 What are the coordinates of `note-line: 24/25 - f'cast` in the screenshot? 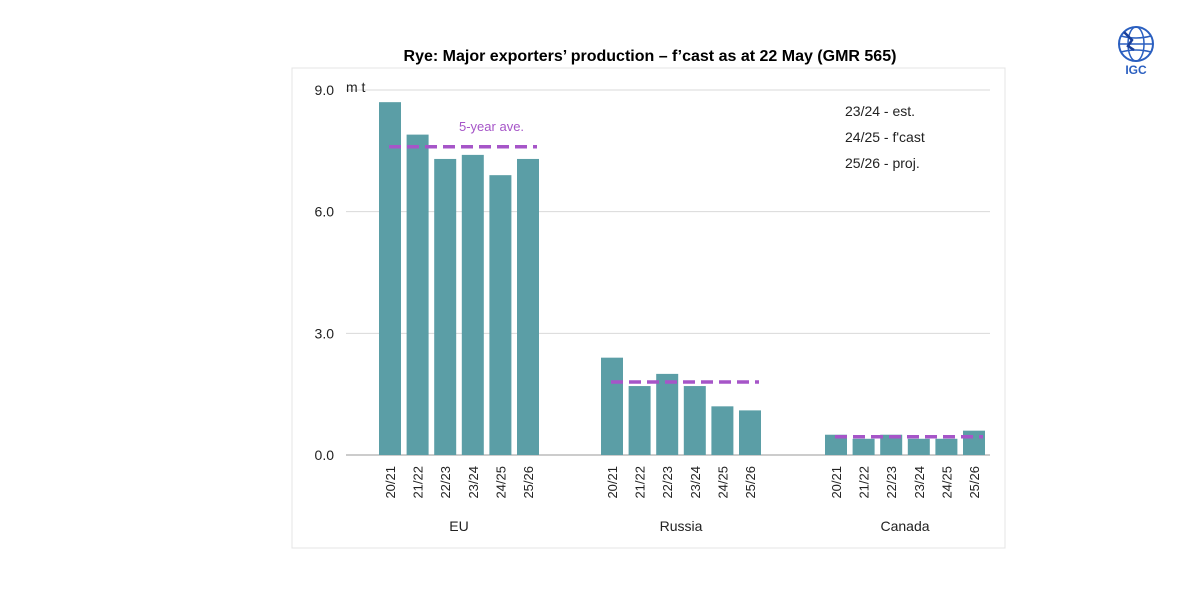 It's located at (885, 137).